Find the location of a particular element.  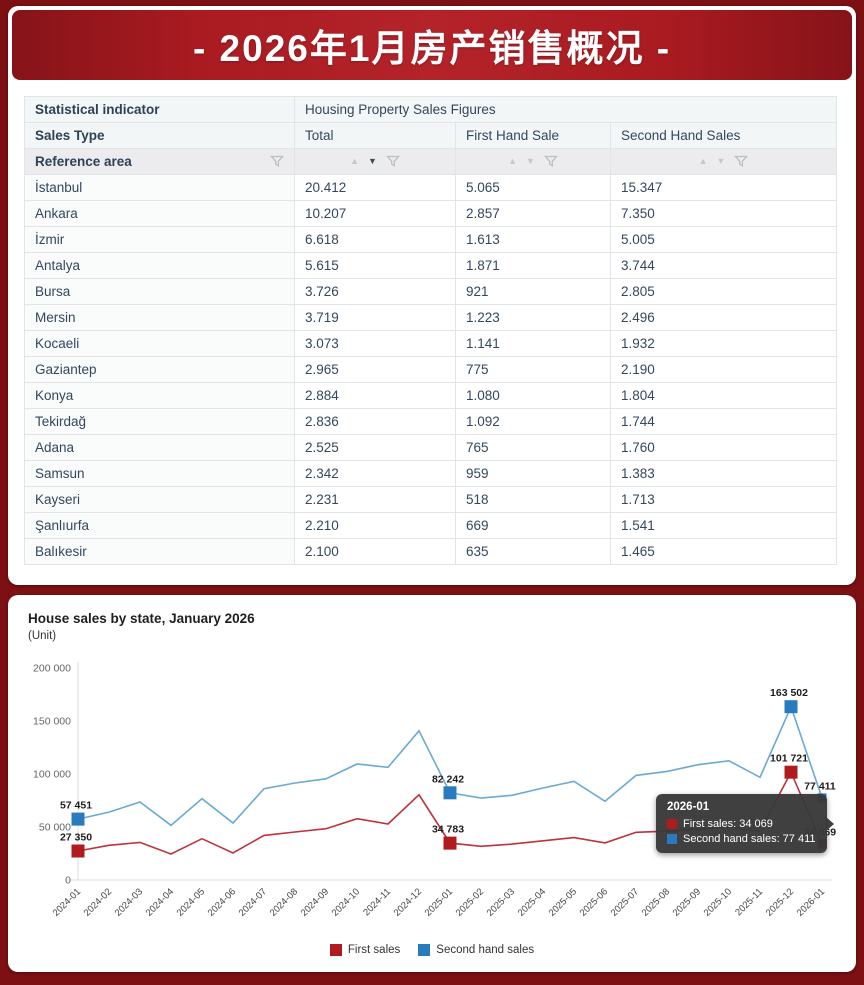

y-tick-label: 0 is located at coordinates (68, 881).